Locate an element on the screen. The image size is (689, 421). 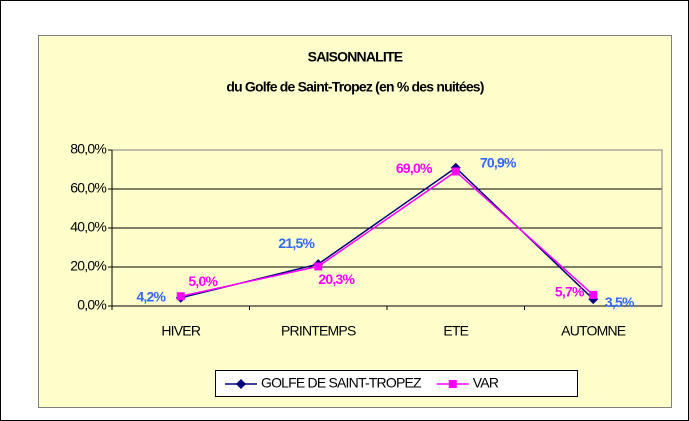
x-tick-label: AUTOMNE is located at coordinates (593, 331).